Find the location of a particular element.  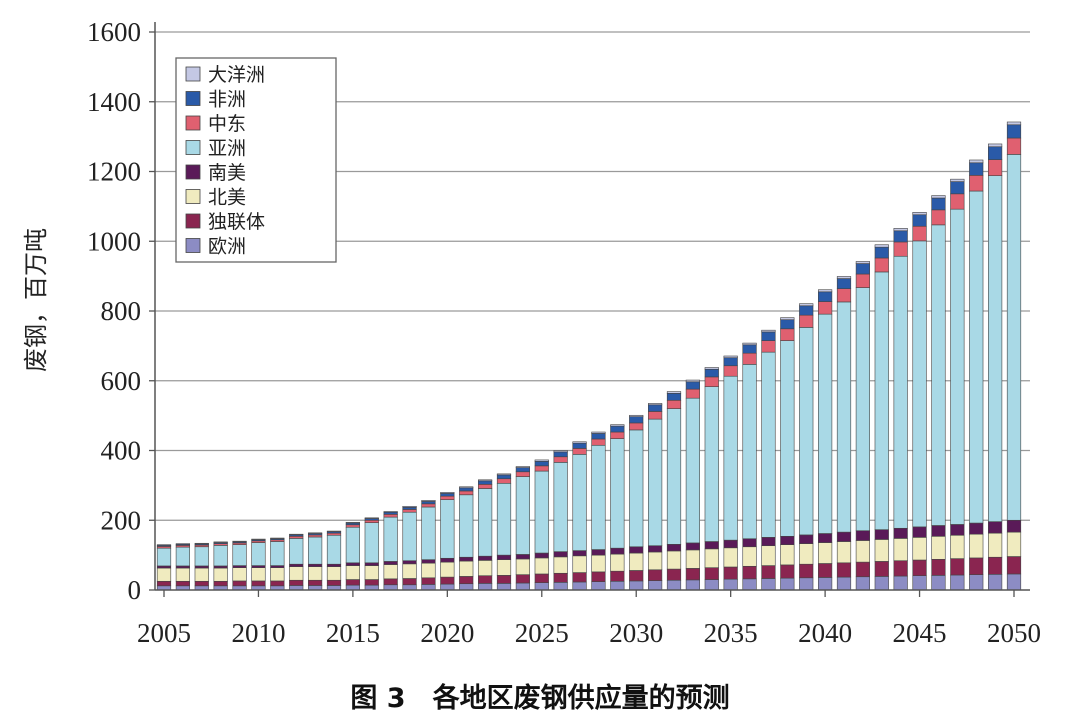

legend-label: 北美 is located at coordinates (227, 198).